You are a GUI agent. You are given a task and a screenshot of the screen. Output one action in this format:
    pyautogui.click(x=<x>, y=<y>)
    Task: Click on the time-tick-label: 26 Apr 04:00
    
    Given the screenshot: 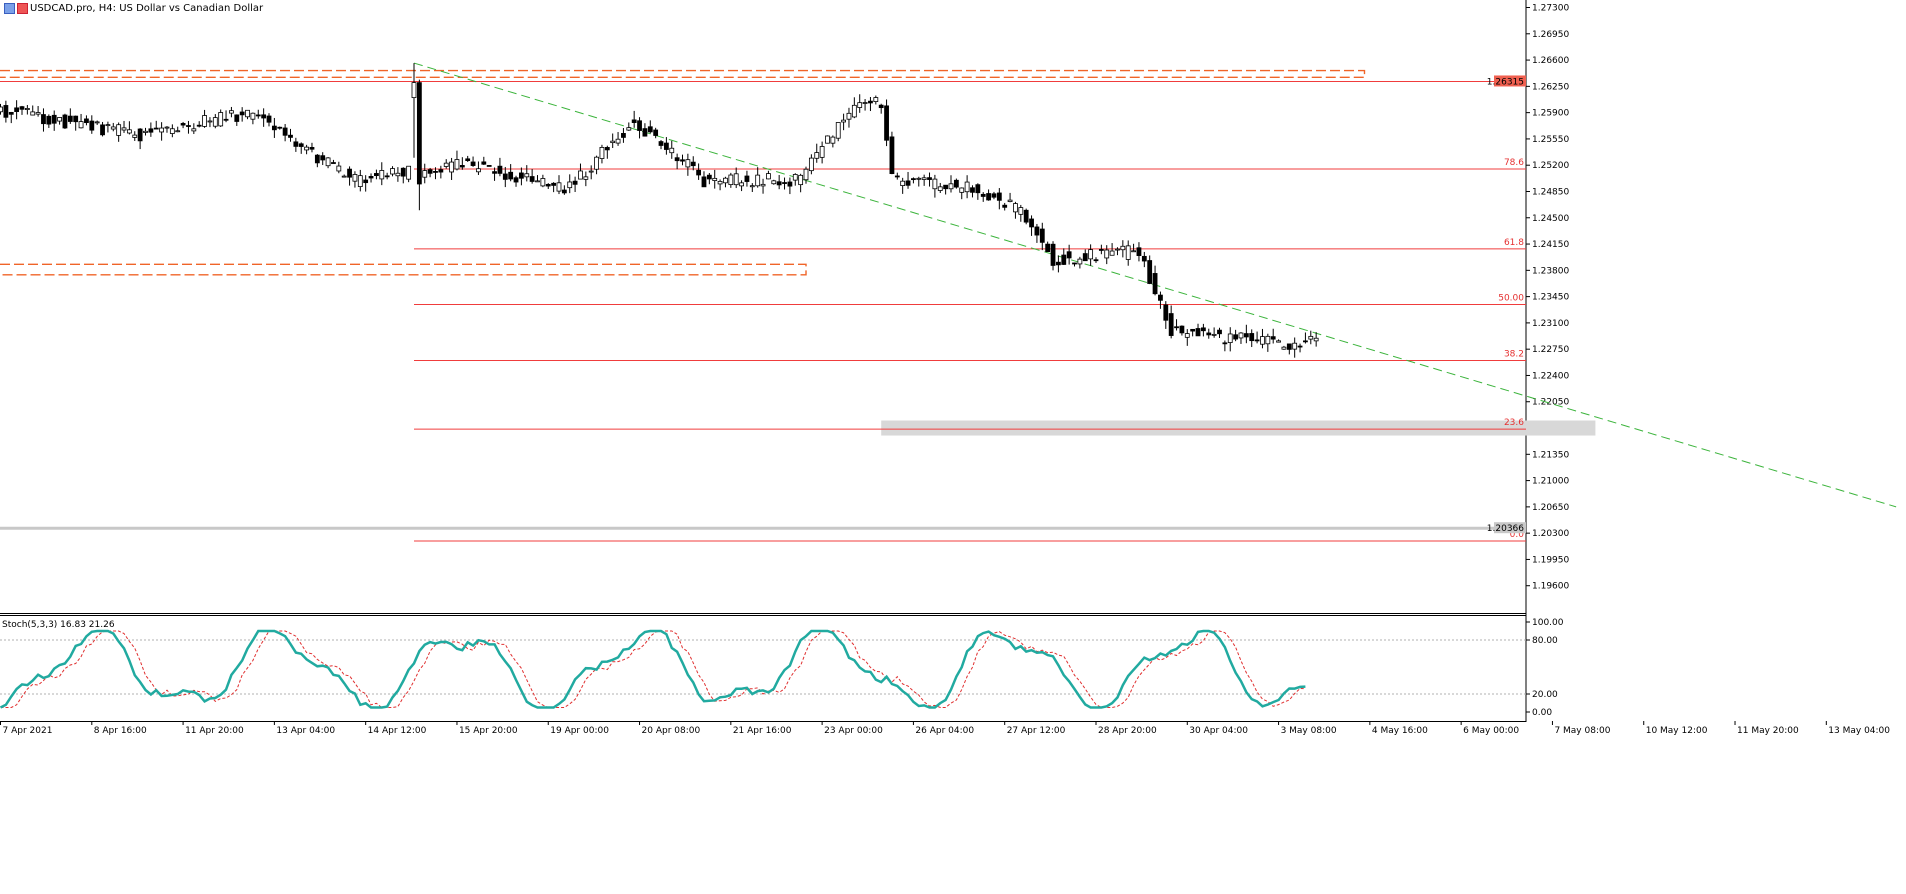 What is the action you would take?
    pyautogui.click(x=944, y=731)
    